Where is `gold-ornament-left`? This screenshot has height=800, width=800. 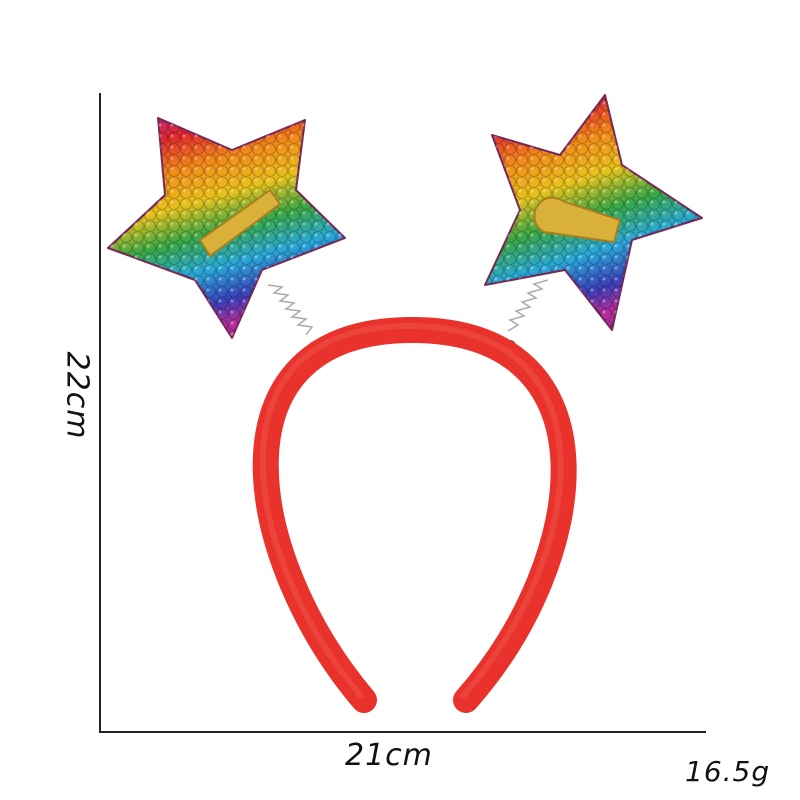
gold-ornament-left is located at coordinates (240, 223).